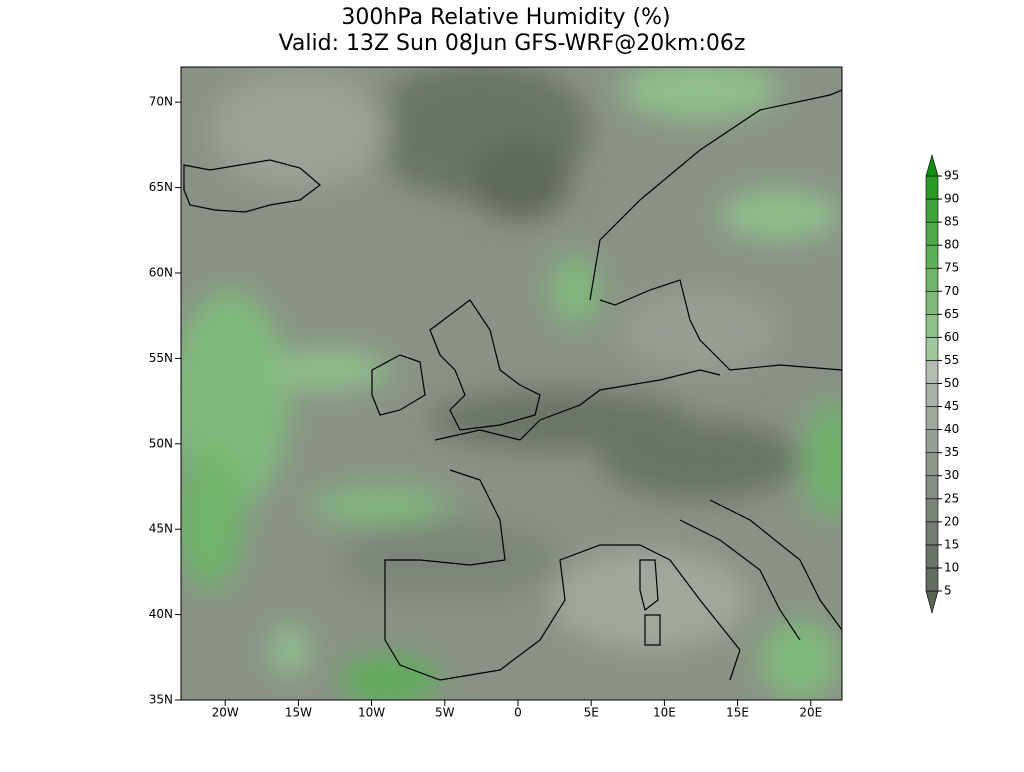 Image resolution: width=1024 pixels, height=772 pixels. I want to click on lon-tick-label: 5E, so click(591, 713).